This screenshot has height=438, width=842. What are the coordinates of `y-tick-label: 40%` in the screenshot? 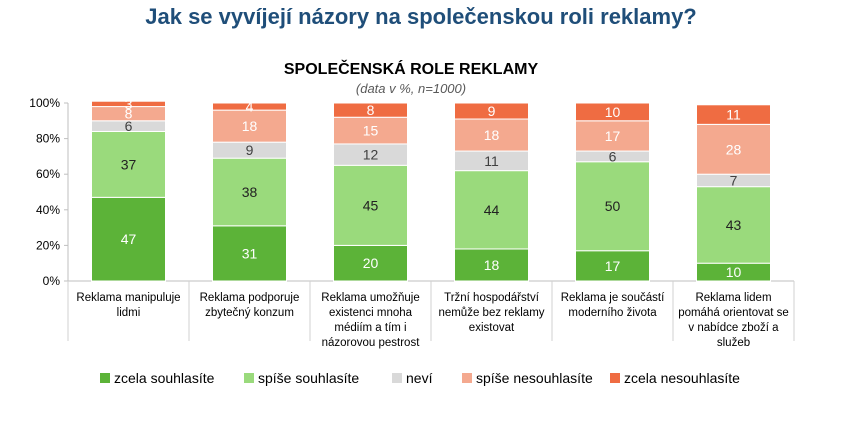 It's located at (48, 210).